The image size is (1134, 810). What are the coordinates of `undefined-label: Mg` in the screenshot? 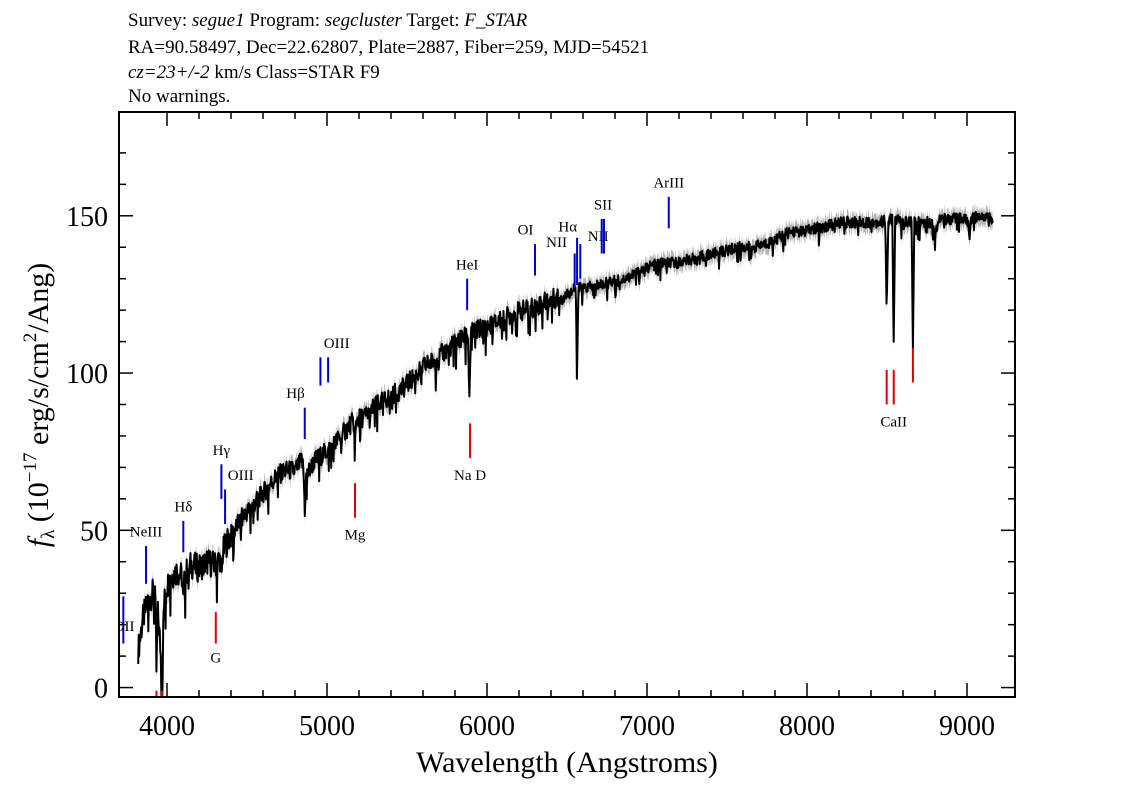 It's located at (355, 536).